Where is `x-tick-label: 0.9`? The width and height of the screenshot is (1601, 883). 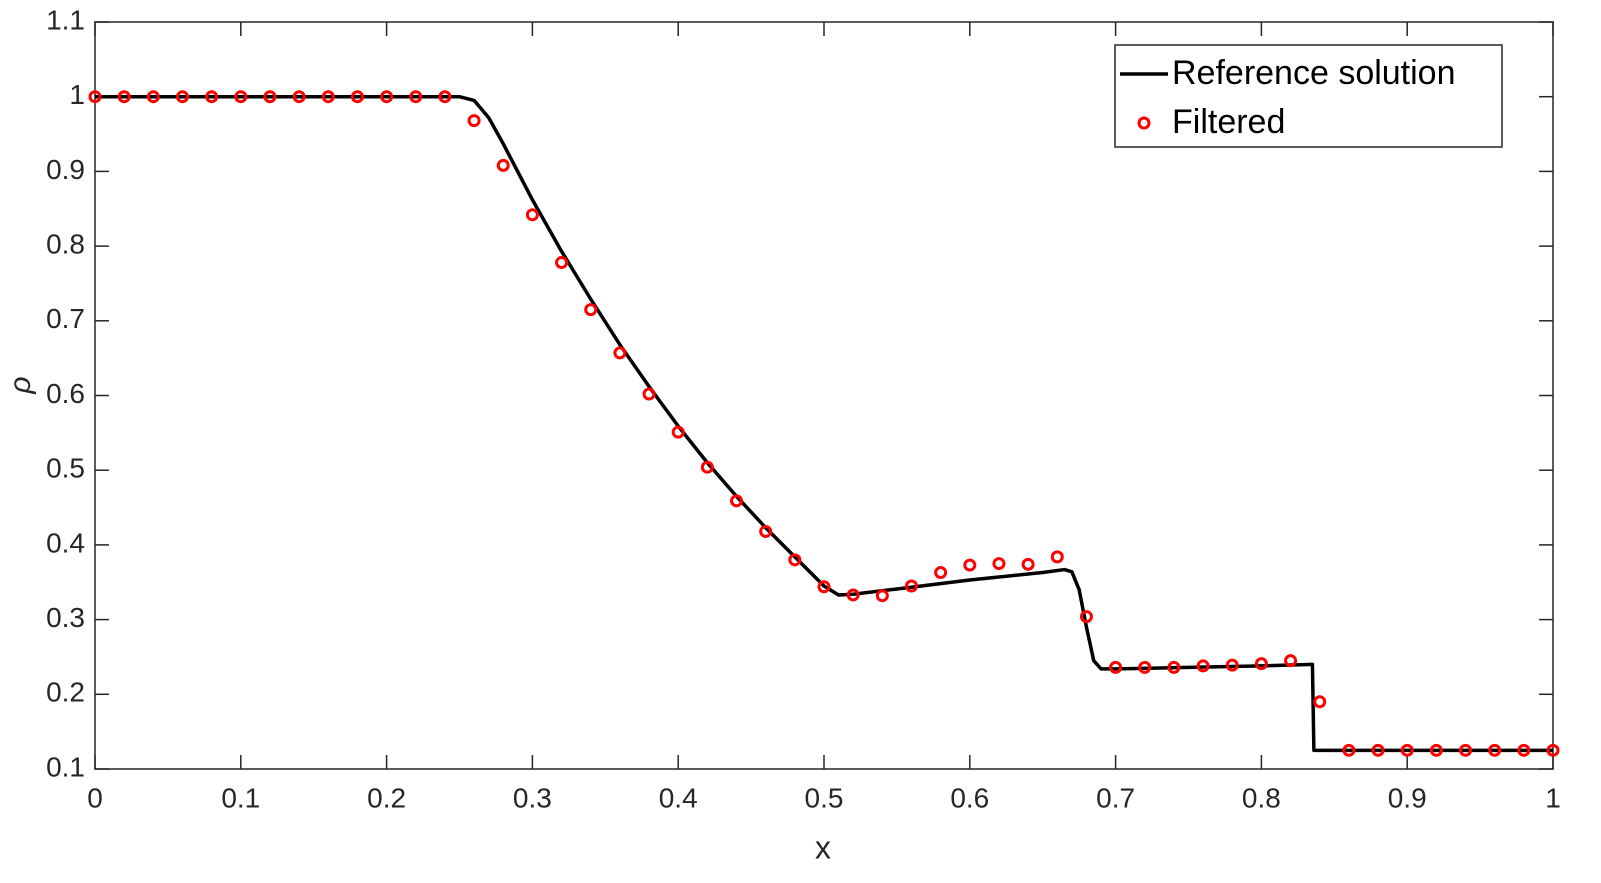
x-tick-label: 0.9 is located at coordinates (1407, 797).